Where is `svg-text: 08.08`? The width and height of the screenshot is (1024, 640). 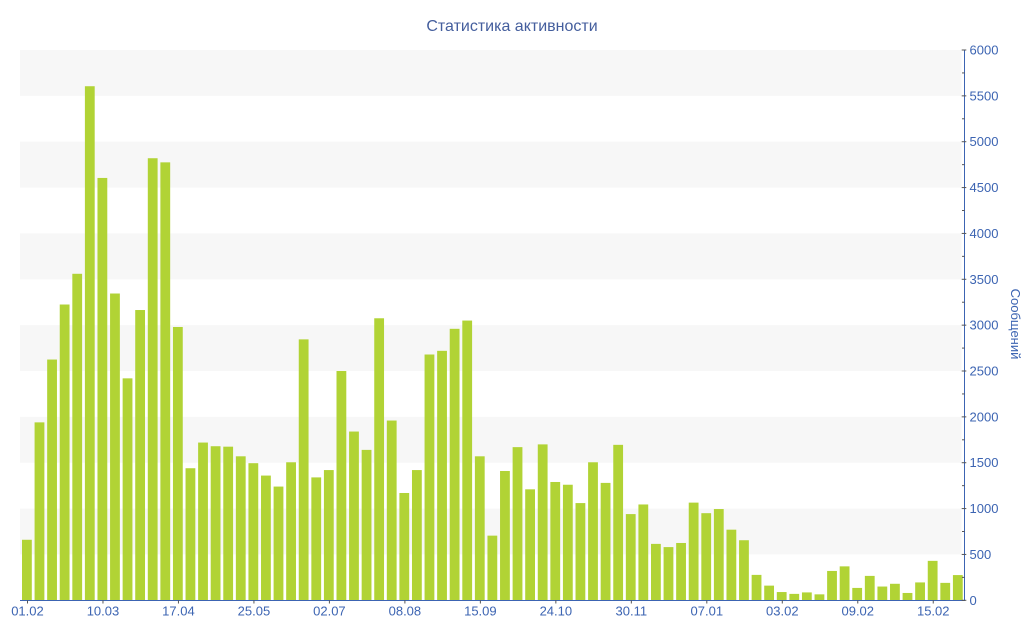 svg-text: 08.08 is located at coordinates (405, 611).